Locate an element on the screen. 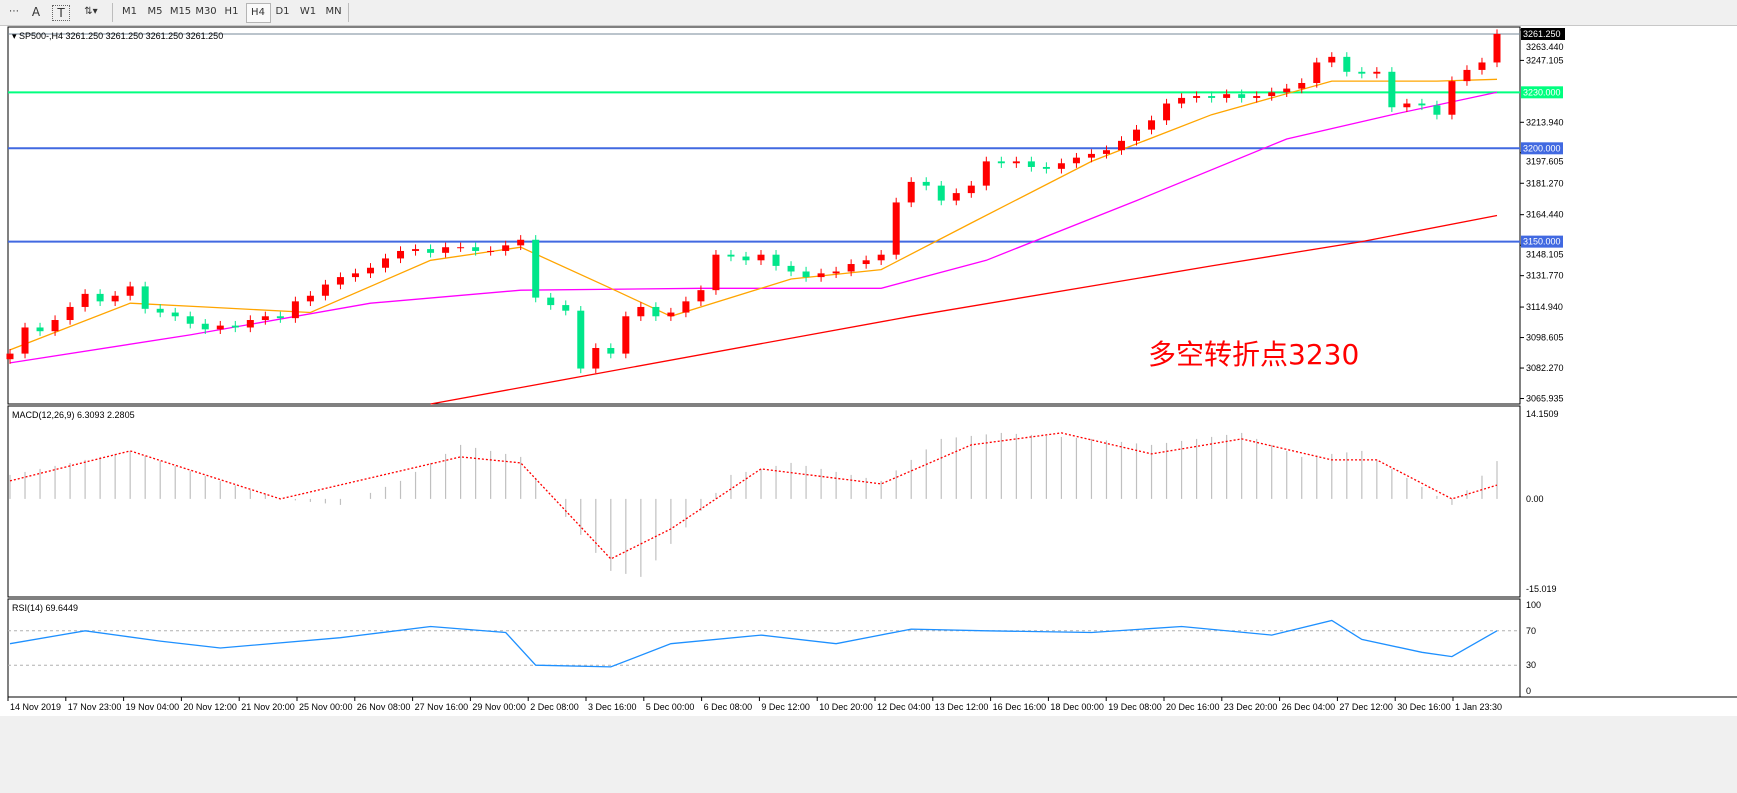  price-tick-label: 3114.940 is located at coordinates (1544, 307).